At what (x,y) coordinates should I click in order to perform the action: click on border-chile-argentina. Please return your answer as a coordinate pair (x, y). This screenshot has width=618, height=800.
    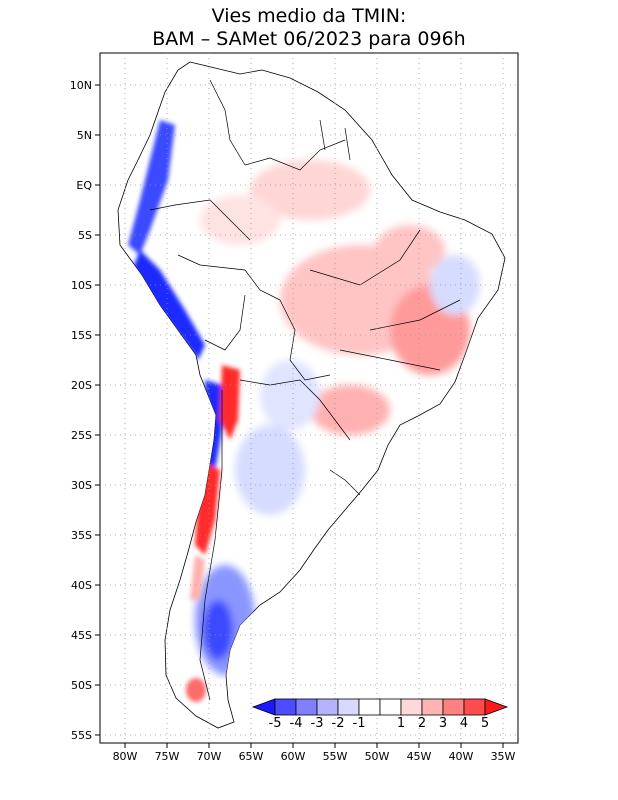
    Looking at the image, I should click on (211, 545).